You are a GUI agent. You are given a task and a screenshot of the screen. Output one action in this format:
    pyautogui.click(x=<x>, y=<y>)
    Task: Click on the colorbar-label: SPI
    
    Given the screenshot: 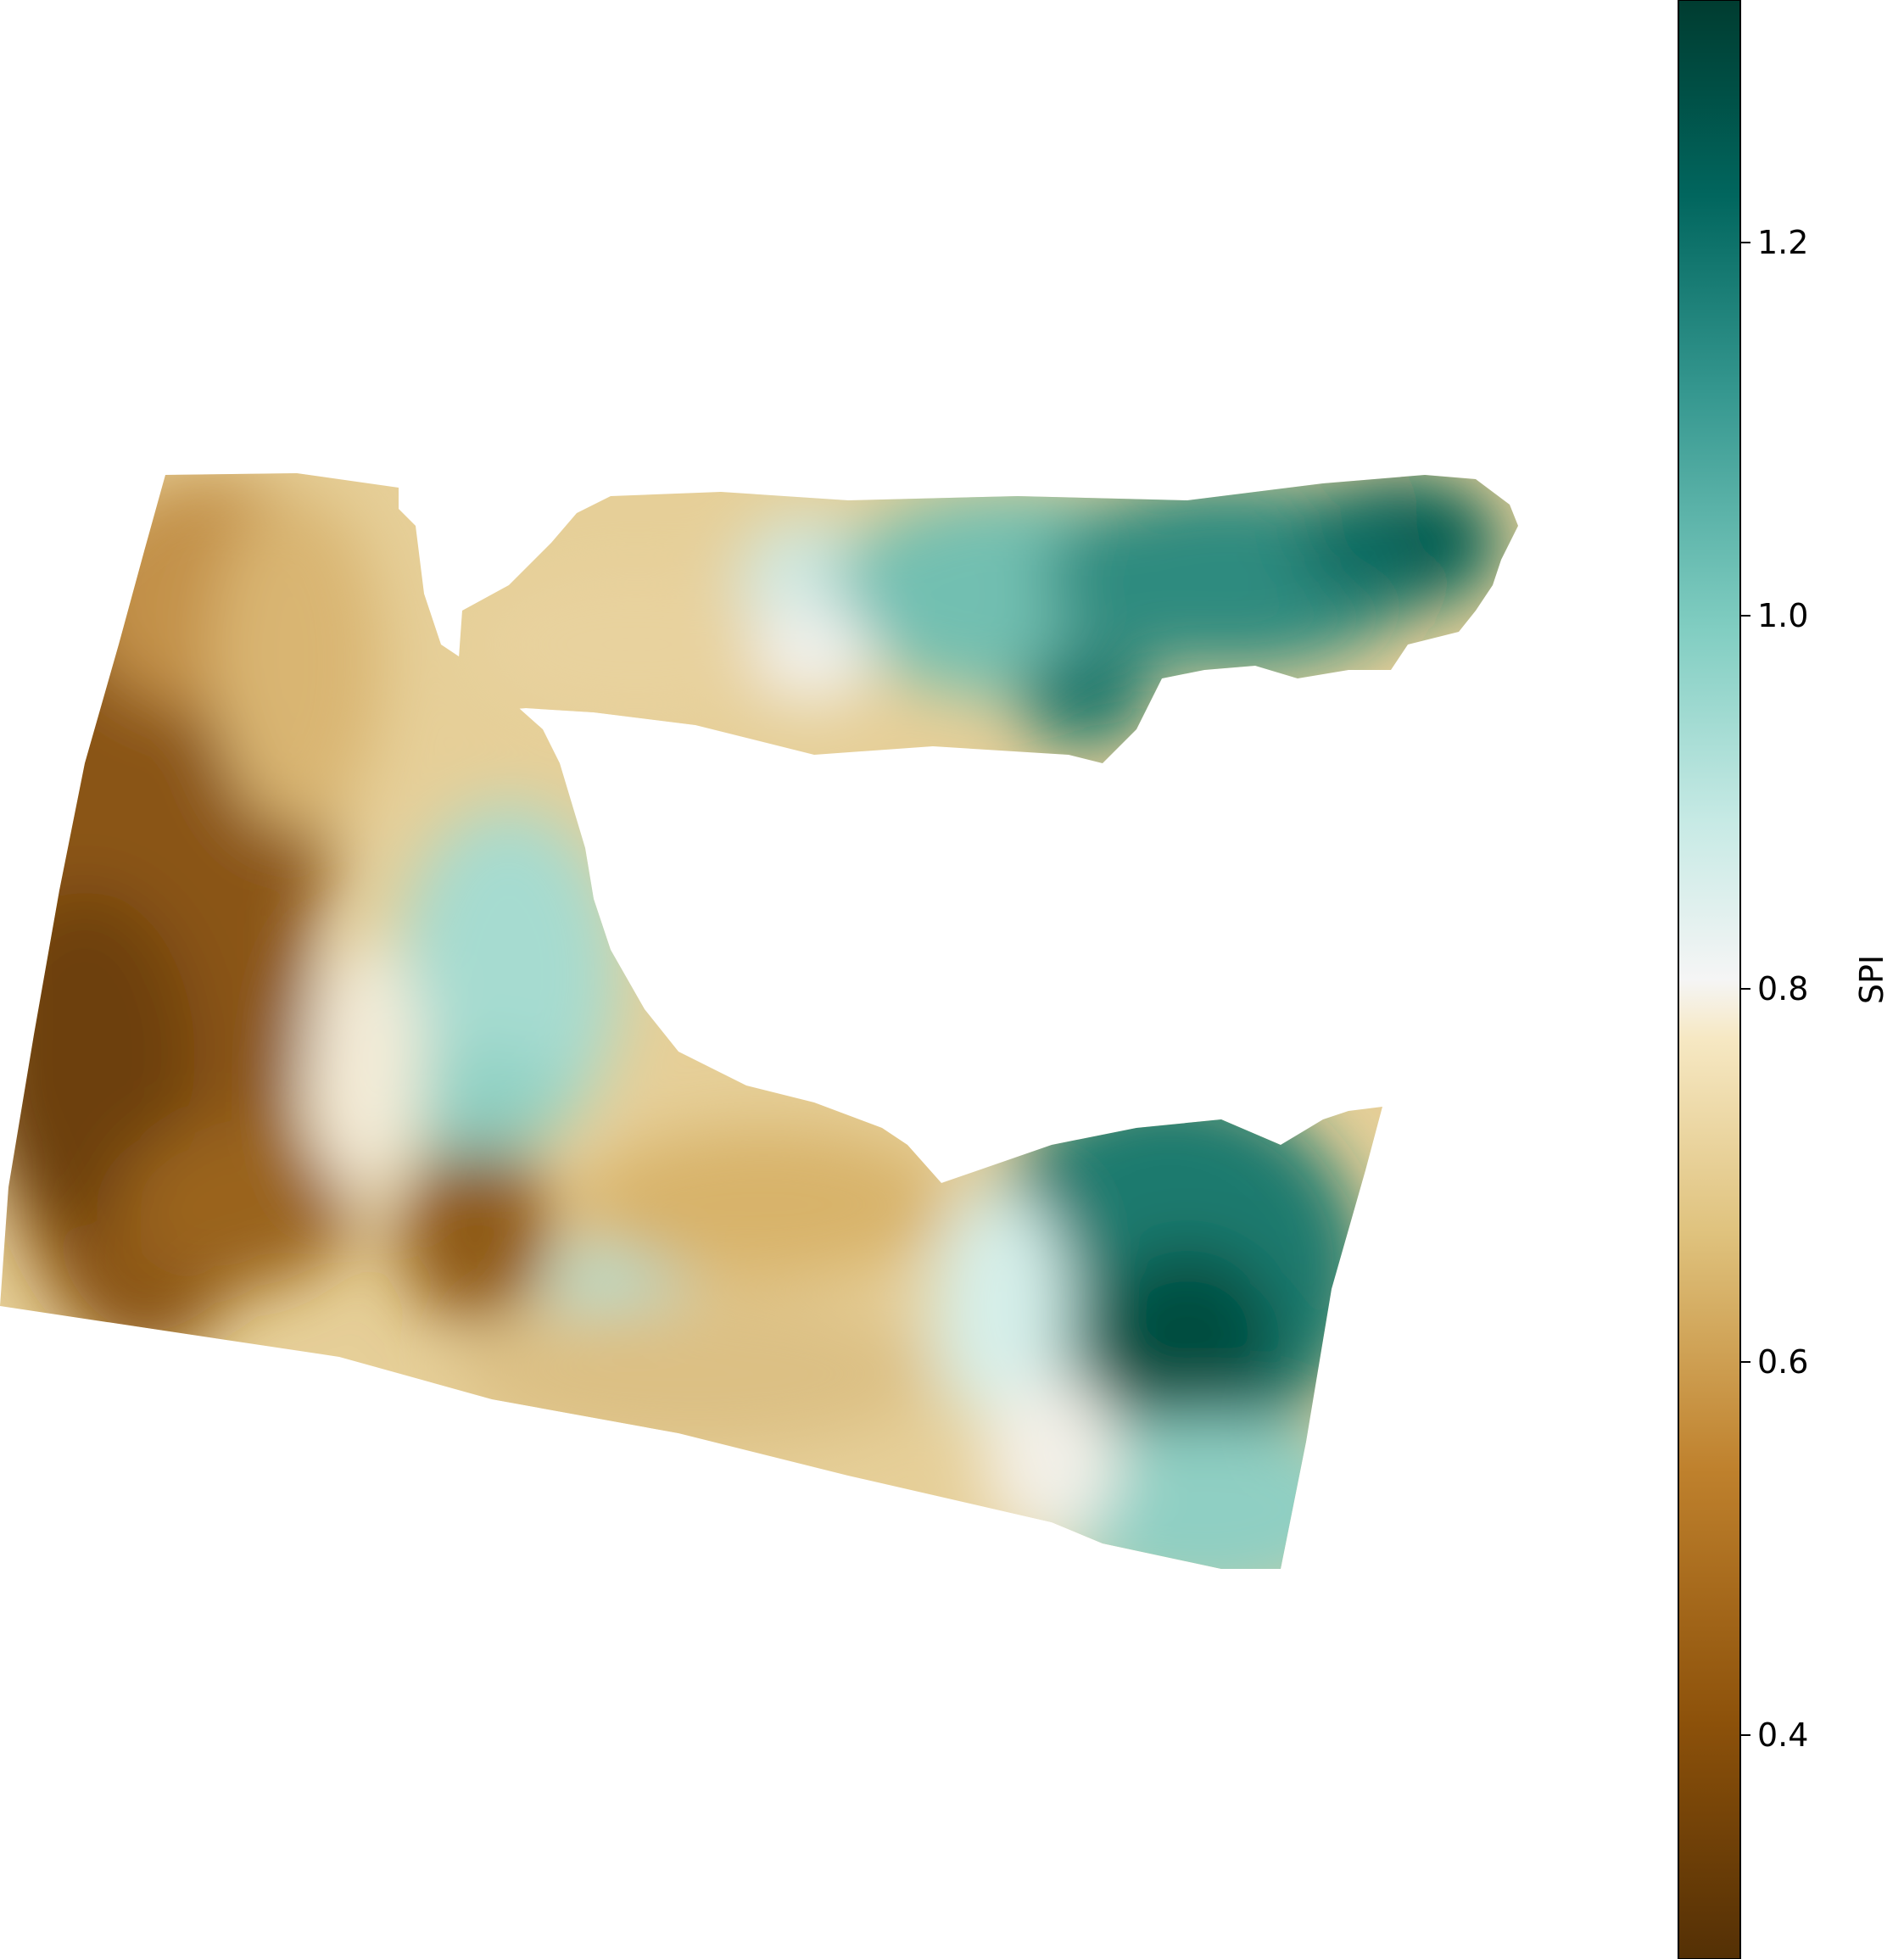 What is the action you would take?
    pyautogui.click(x=1871, y=979)
    